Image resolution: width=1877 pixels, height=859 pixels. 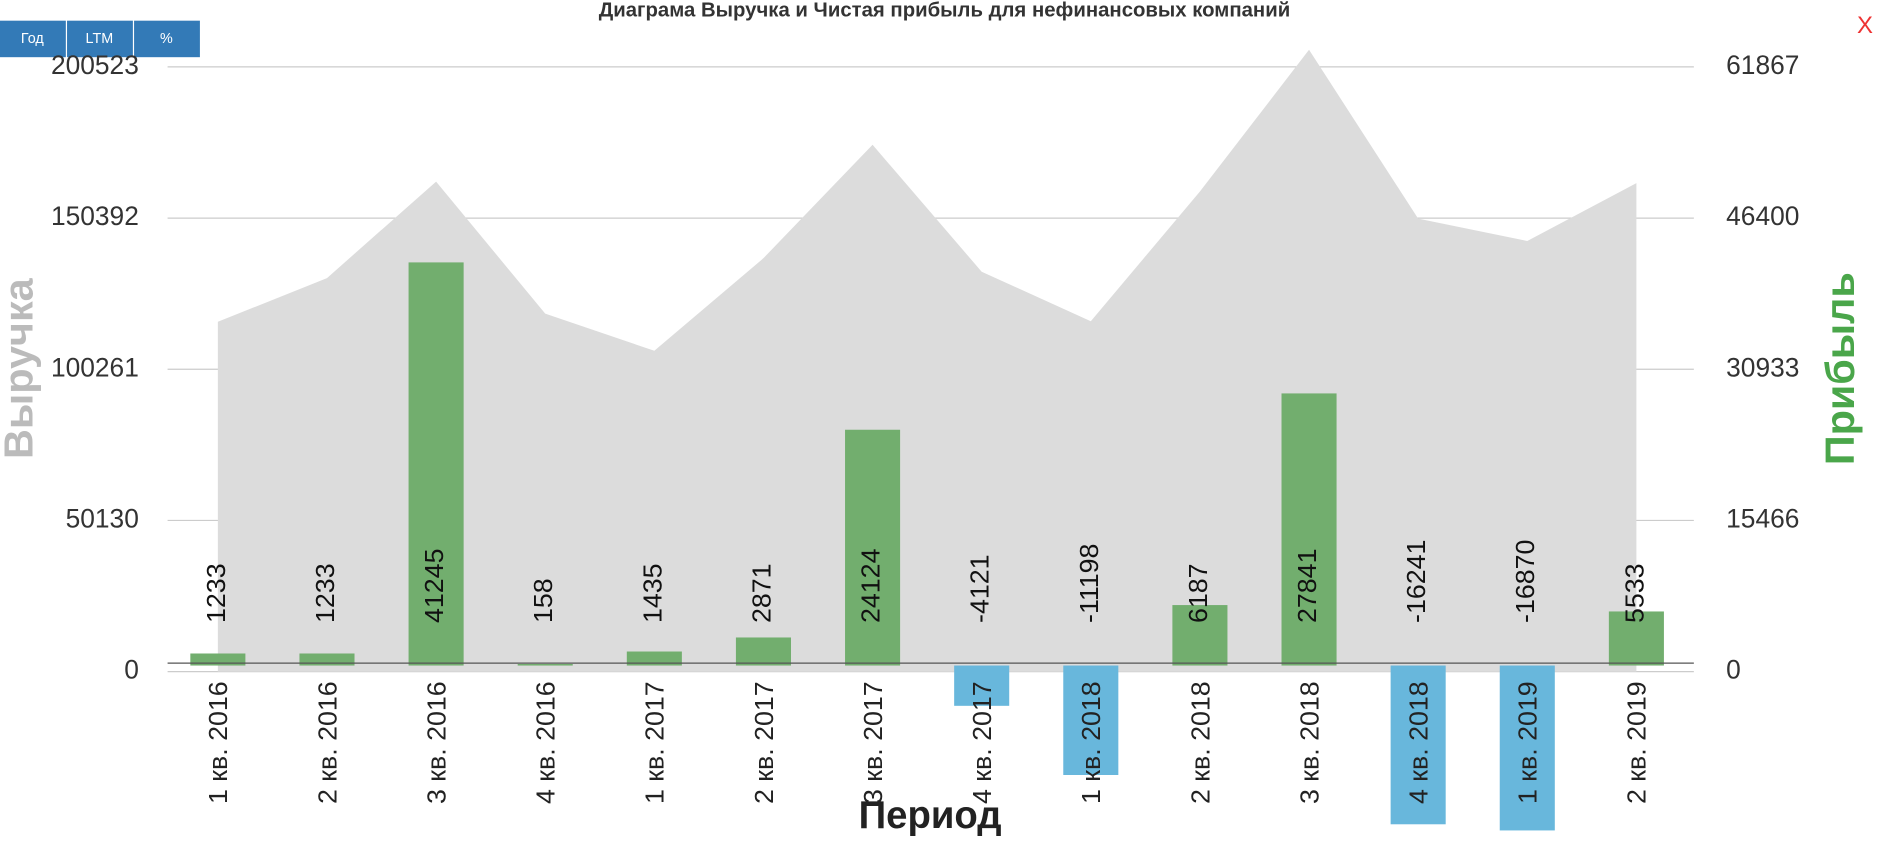 I want to click on x-tick-label: 1 кв. 2019, so click(x=1528, y=742).